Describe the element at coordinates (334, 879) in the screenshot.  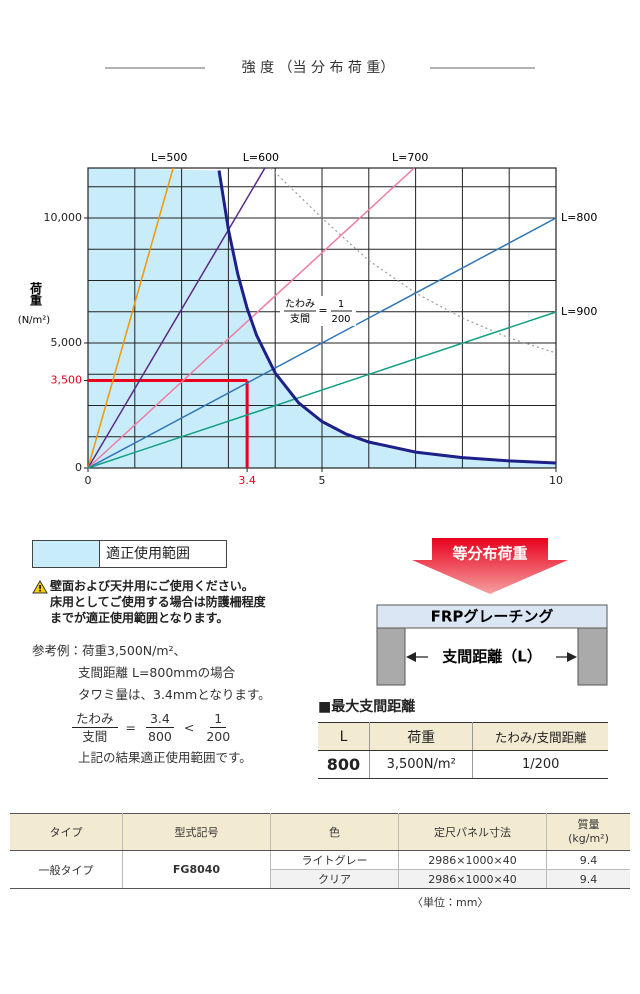
I see `cell: クリア` at that location.